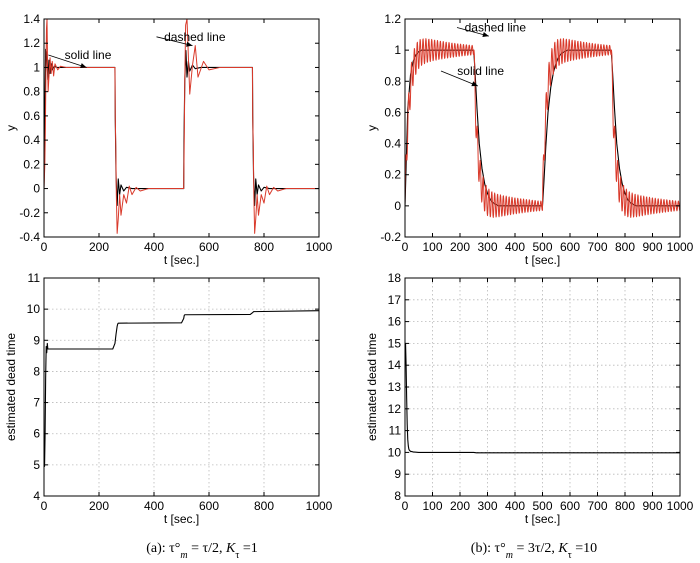 The height and width of the screenshot is (563, 700). Describe the element at coordinates (395, 409) in the screenshot. I see `y-tick-label: 12` at that location.